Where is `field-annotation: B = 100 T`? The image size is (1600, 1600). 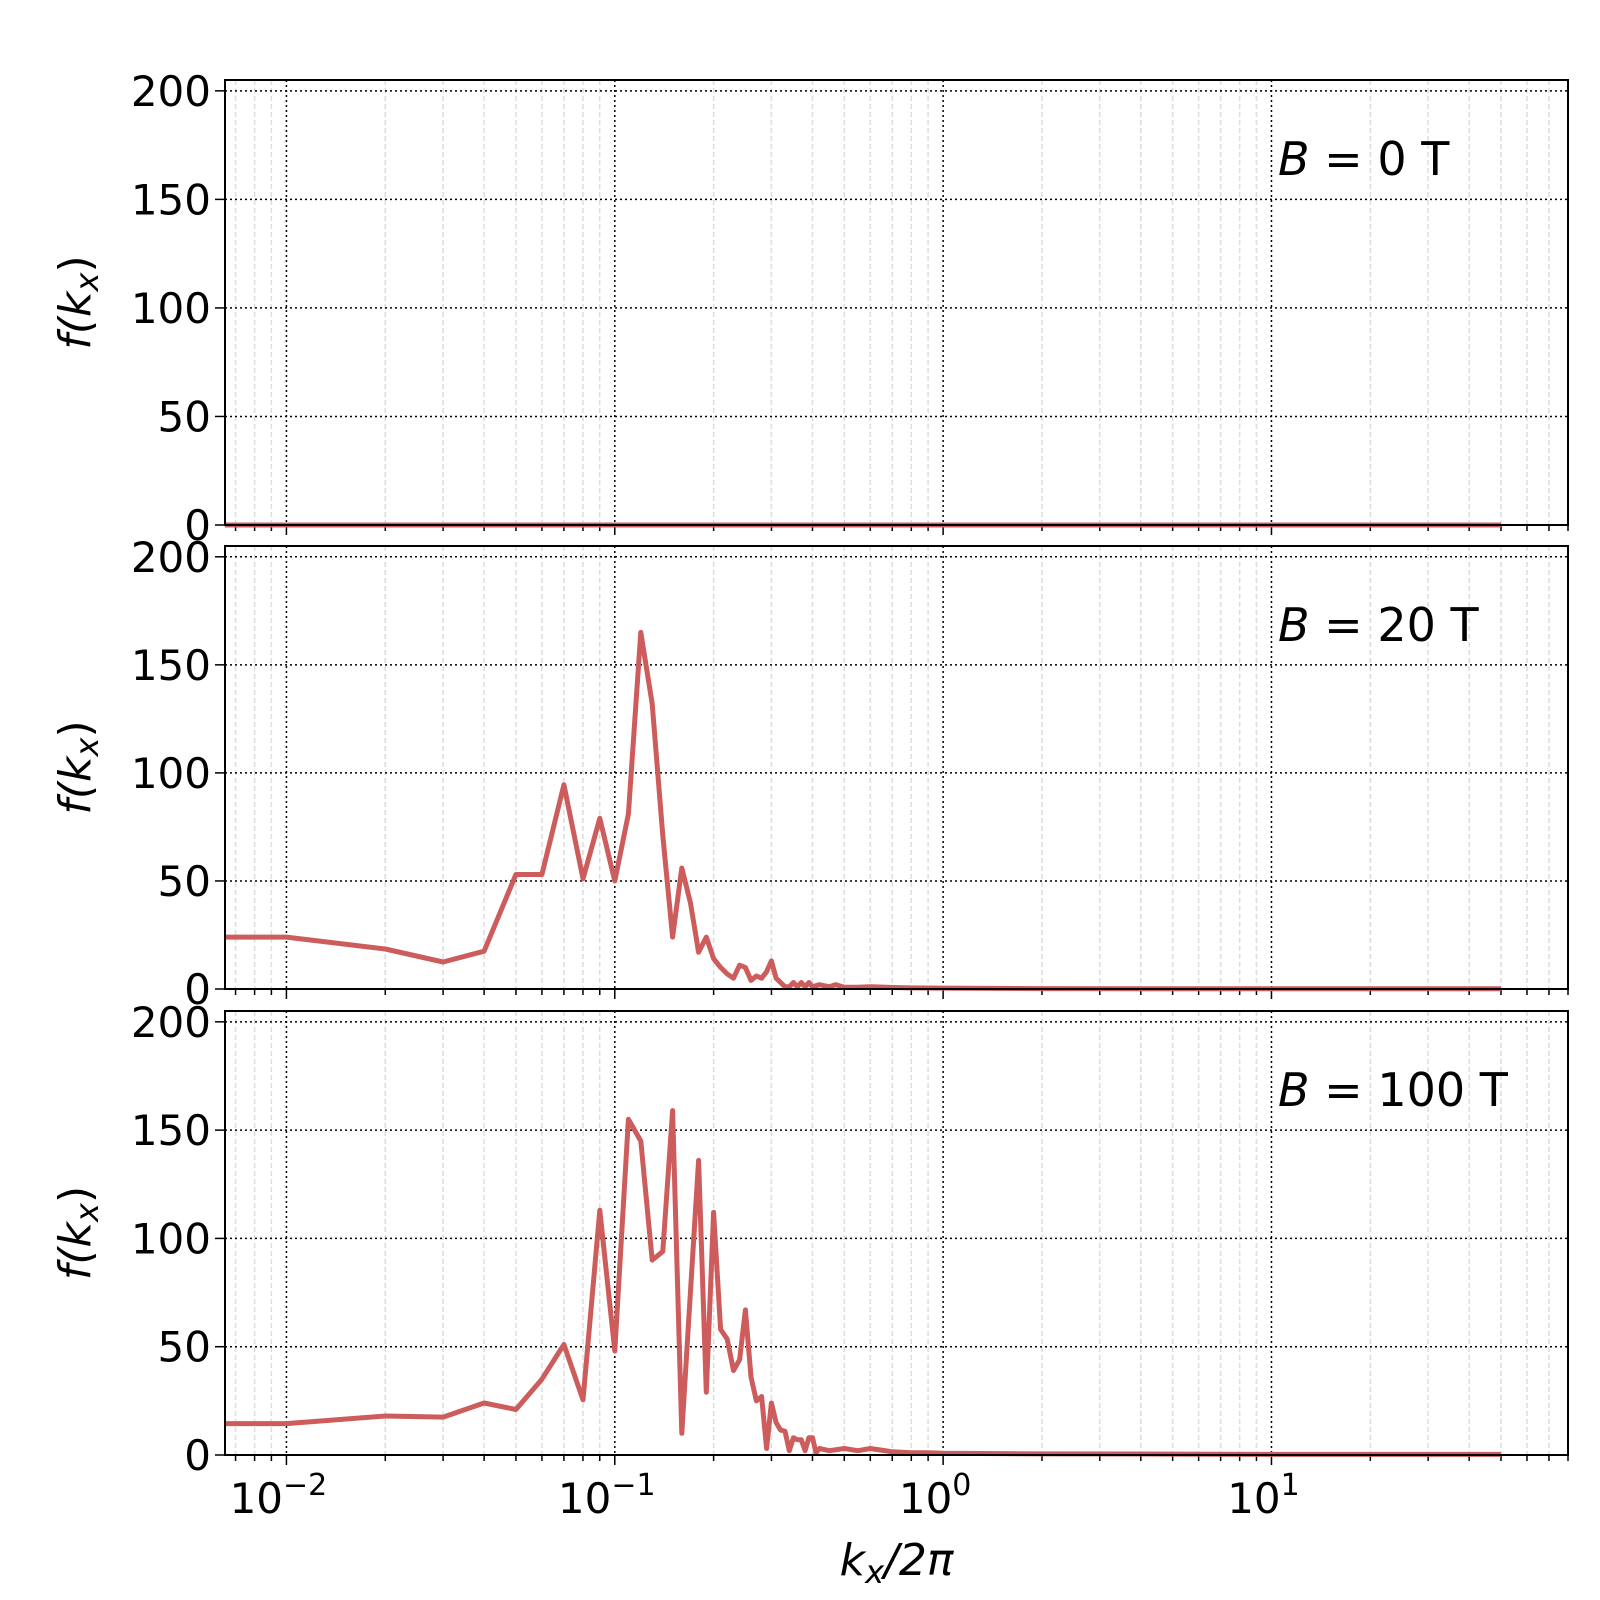
field-annotation: B = 100 T is located at coordinates (1393, 1090).